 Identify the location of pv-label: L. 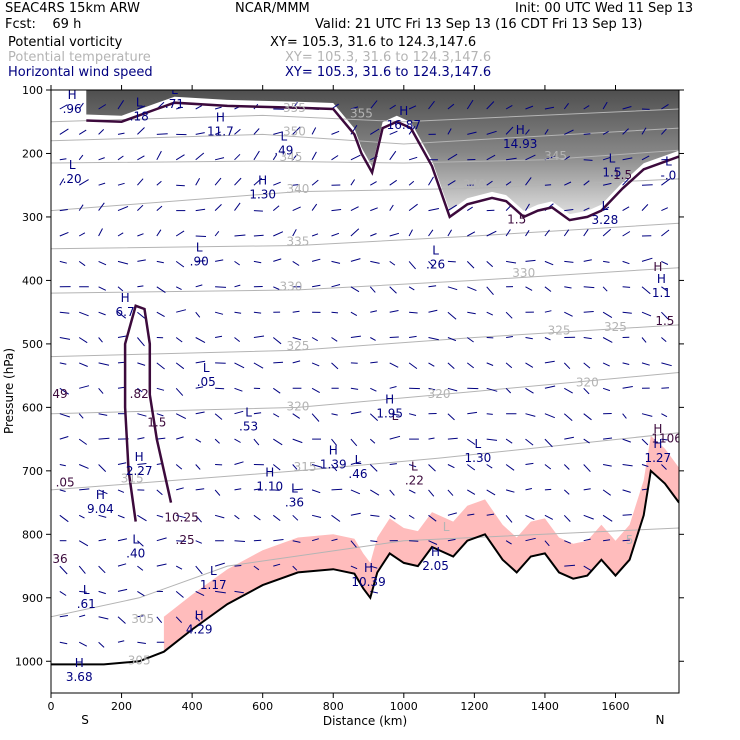
(395, 416).